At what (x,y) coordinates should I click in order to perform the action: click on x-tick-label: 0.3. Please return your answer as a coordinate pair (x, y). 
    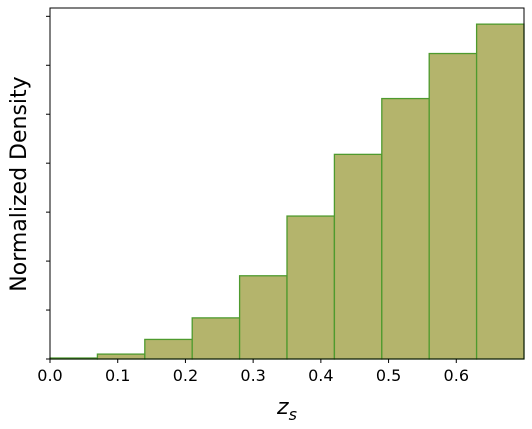
    Looking at the image, I should click on (252, 375).